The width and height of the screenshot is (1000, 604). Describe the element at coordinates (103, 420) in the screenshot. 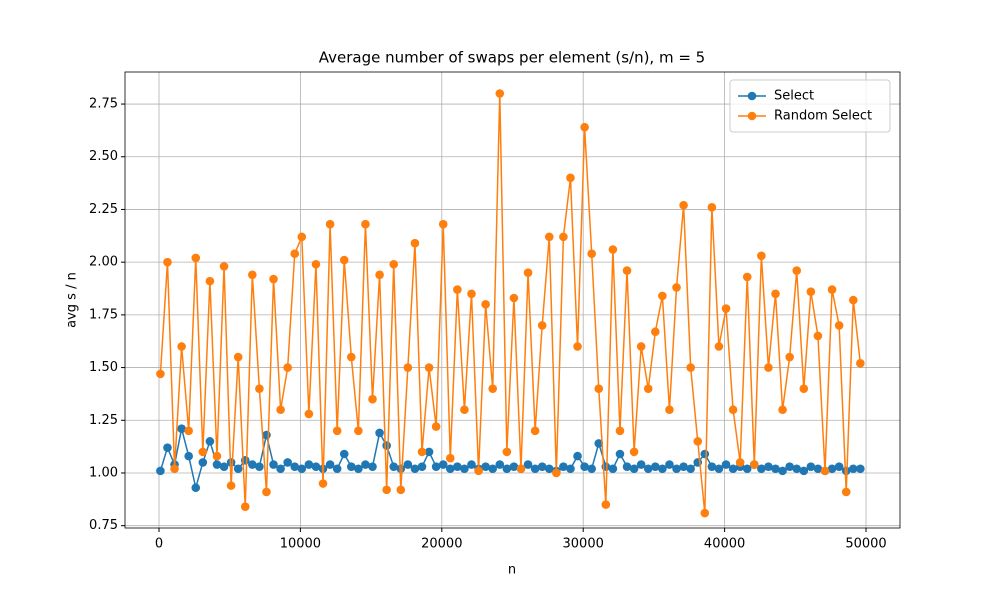

I see `y-tick-label: 1.25` at that location.